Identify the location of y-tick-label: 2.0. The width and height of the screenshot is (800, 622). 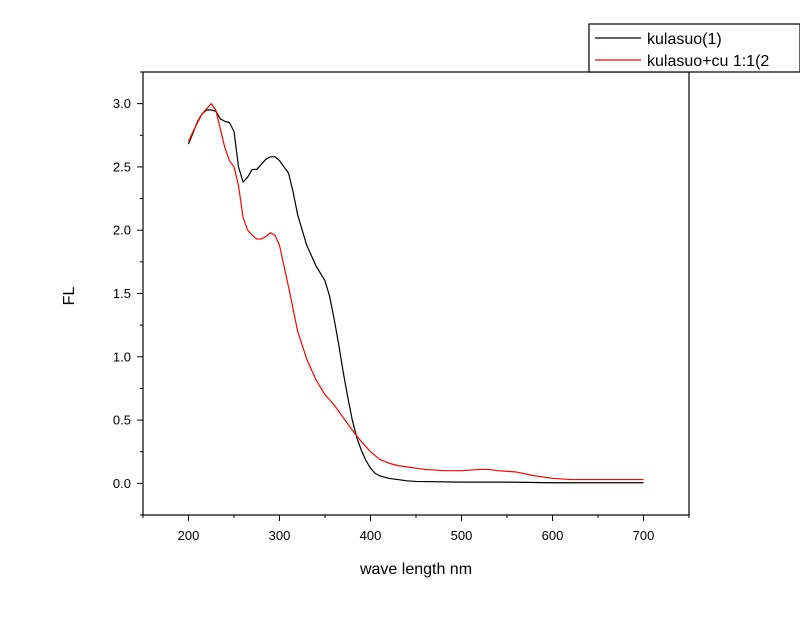
(122, 230).